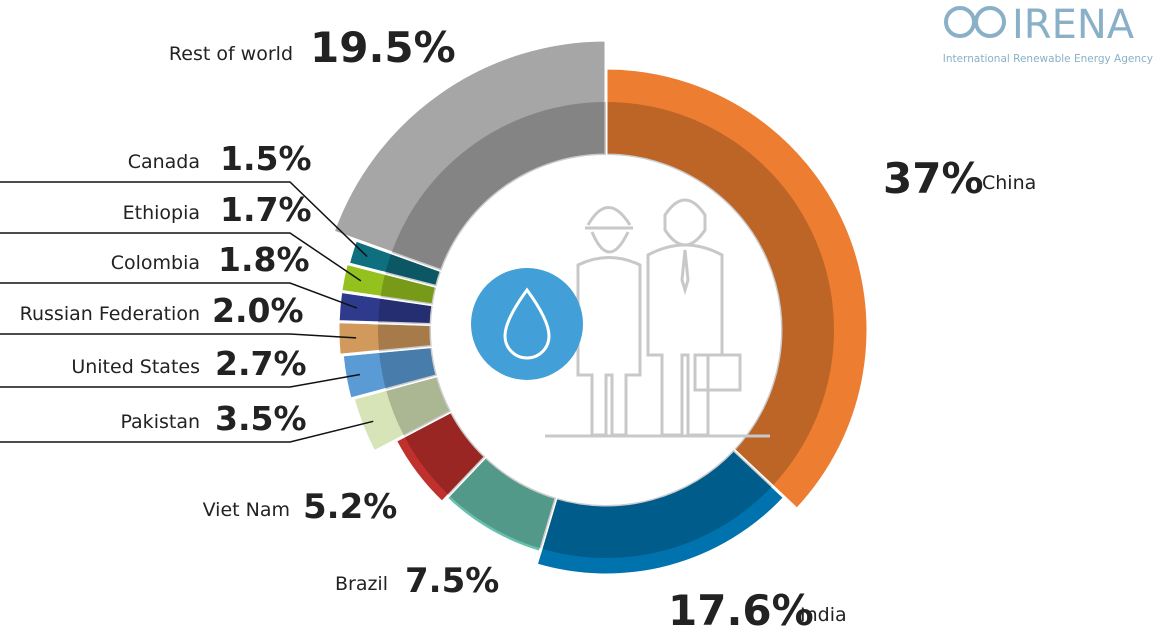  Describe the element at coordinates (266, 158) in the screenshot. I see `value-label: 1.5%` at that location.